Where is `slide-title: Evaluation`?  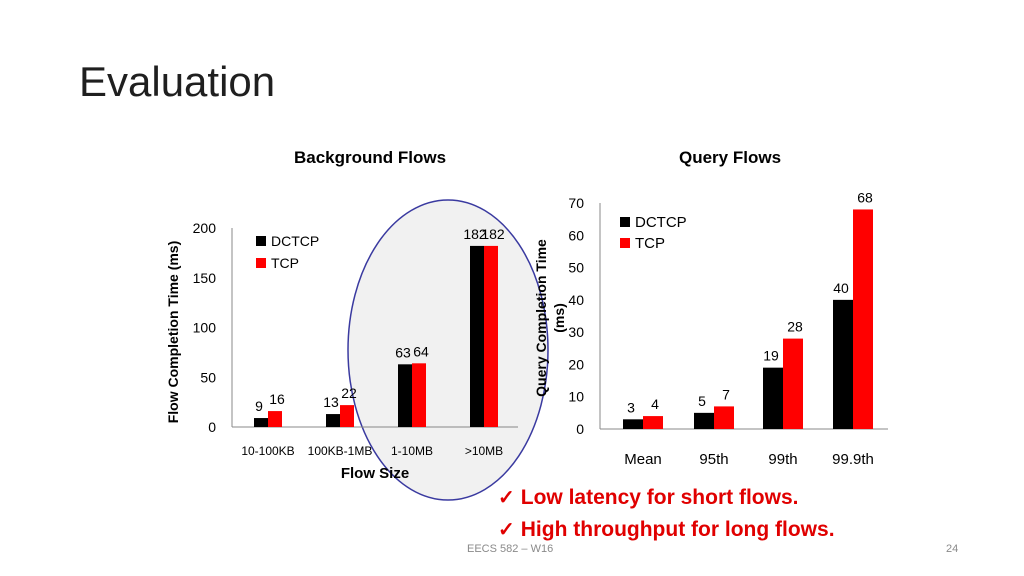 slide-title: Evaluation is located at coordinates (177, 81).